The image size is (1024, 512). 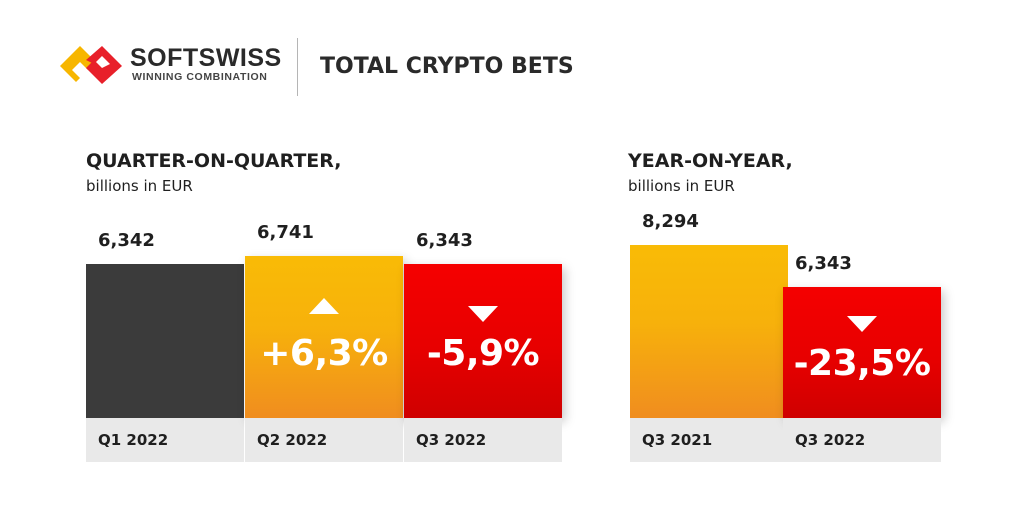 I want to click on yoy-change-label: -23,5%, so click(x=862, y=363).